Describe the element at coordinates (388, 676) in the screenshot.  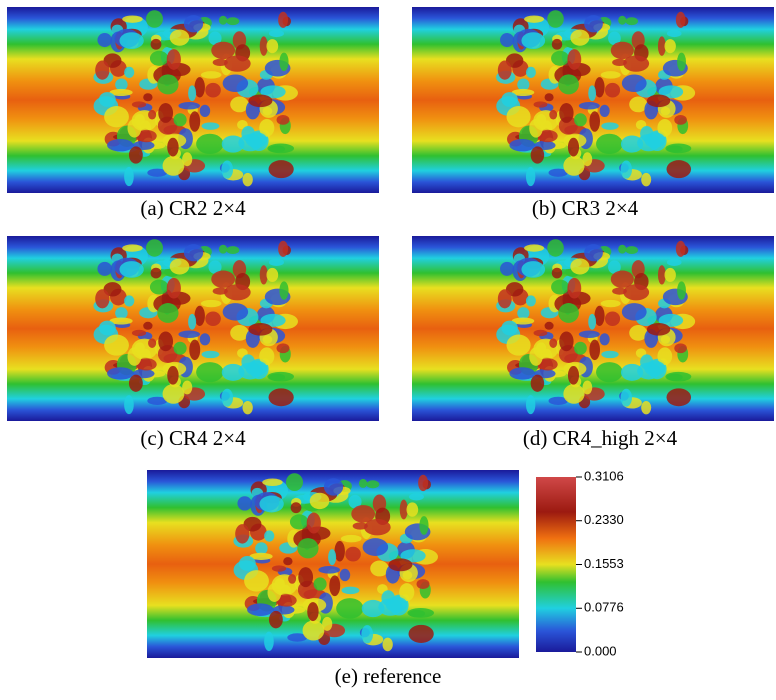
I see `caption: (e) reference` at that location.